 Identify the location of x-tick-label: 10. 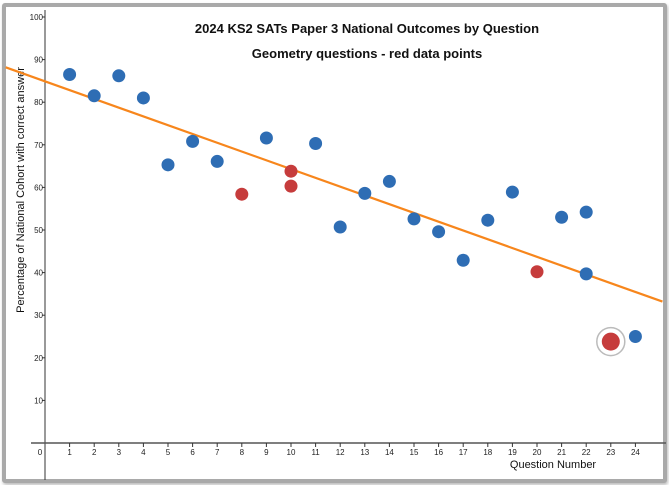
(291, 452).